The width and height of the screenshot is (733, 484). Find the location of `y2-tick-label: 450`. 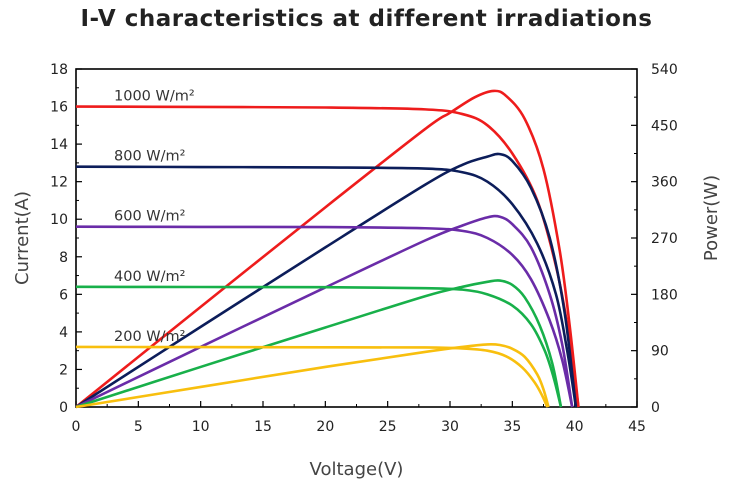

y2-tick-label: 450 is located at coordinates (664, 126).